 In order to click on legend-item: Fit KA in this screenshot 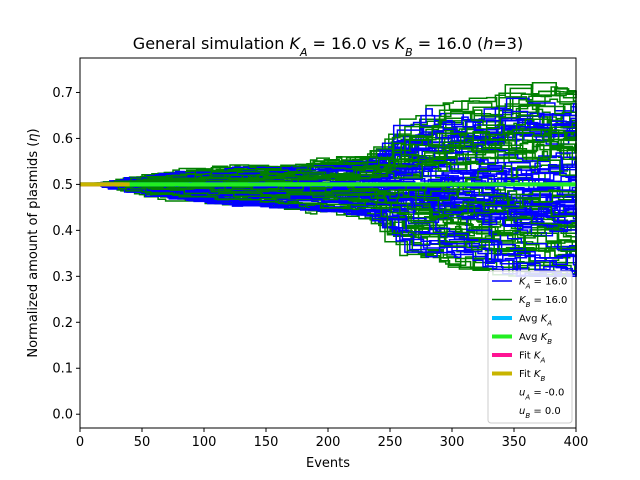, I will do `click(518, 358)`.